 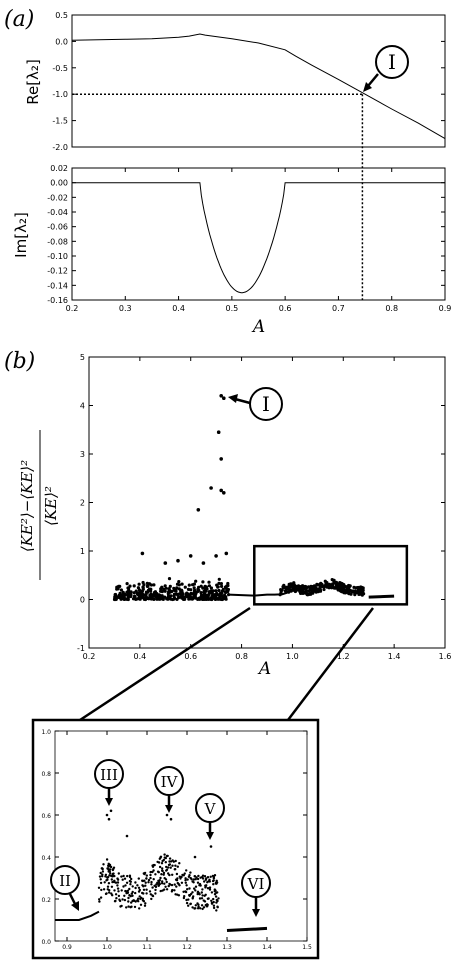 I want to click on re-y-tick-label: -1.5, so click(x=60, y=121).